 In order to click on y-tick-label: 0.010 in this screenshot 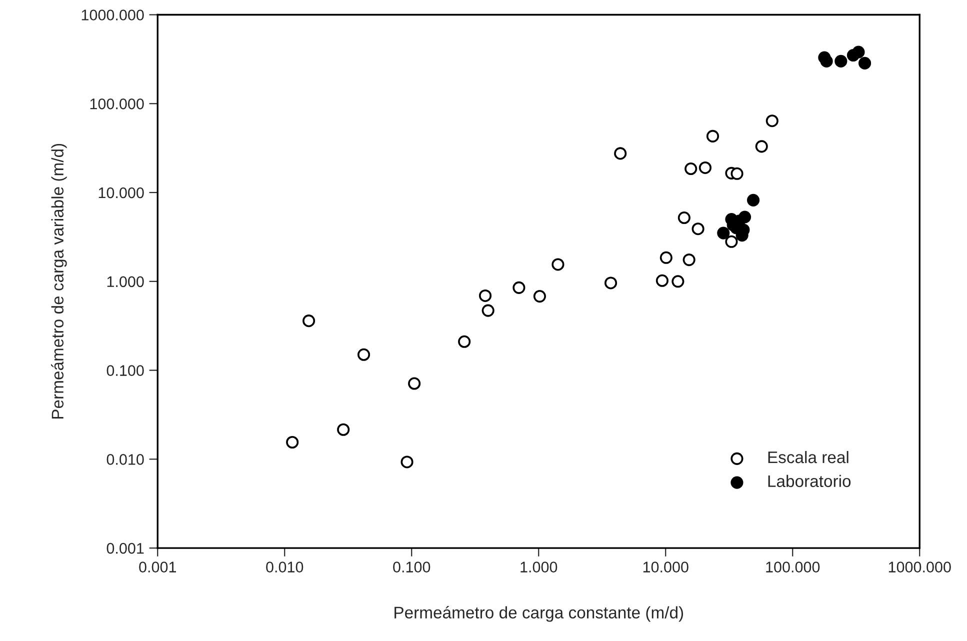, I will do `click(125, 459)`.